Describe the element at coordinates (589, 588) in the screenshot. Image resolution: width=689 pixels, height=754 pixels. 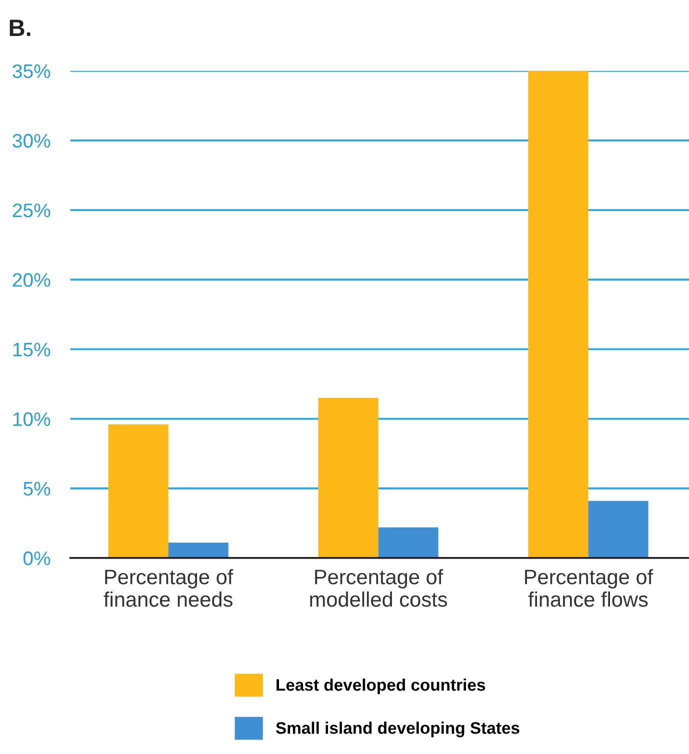
I see `x-tick-label: Percentage of finance flows` at that location.